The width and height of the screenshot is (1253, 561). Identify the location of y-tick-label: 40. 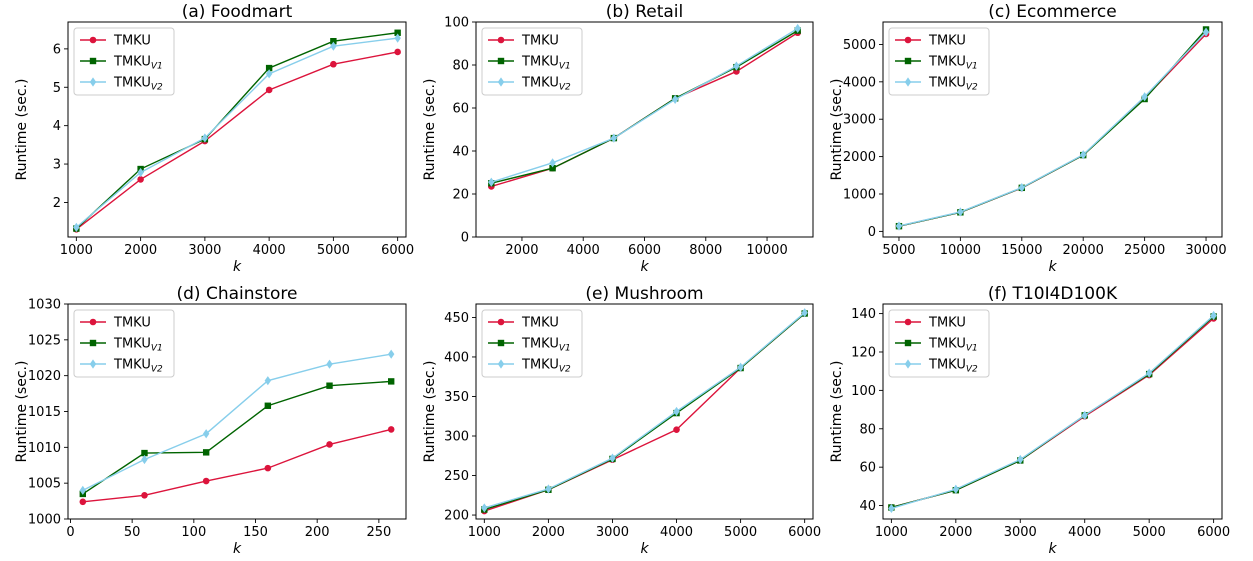
(867, 506).